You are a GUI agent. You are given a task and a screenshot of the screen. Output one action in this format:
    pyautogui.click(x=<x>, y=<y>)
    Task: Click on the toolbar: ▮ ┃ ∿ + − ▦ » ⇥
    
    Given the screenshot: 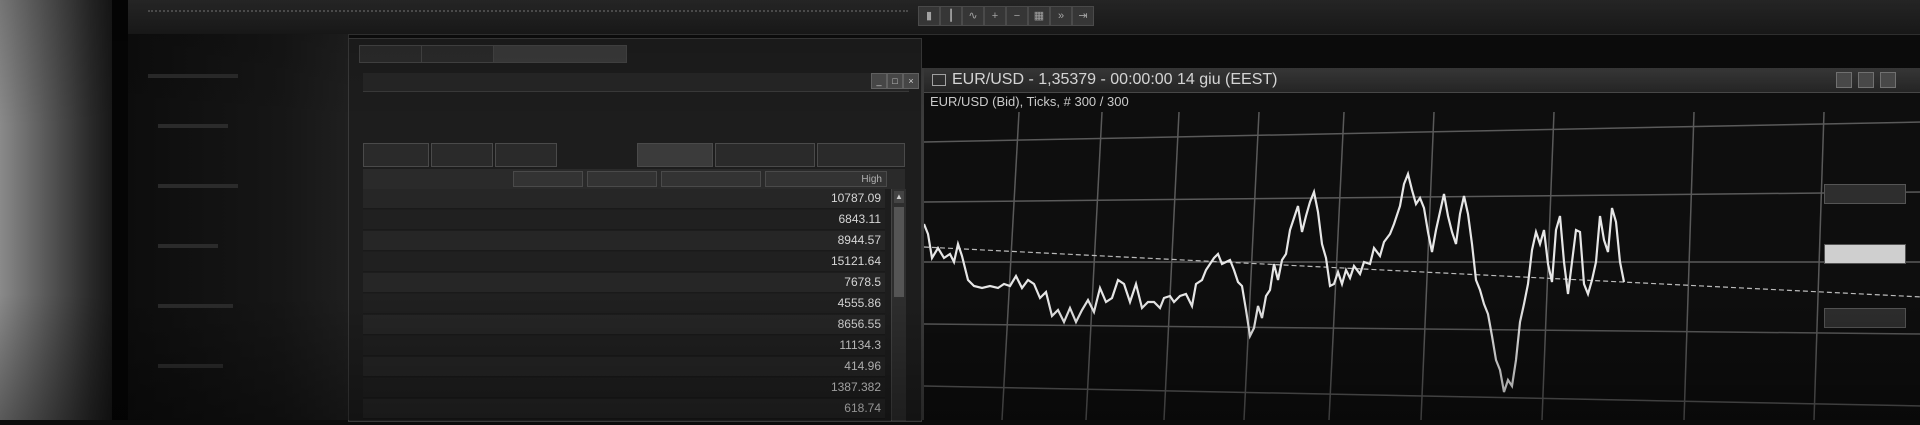 What is the action you would take?
    pyautogui.click(x=1024, y=17)
    